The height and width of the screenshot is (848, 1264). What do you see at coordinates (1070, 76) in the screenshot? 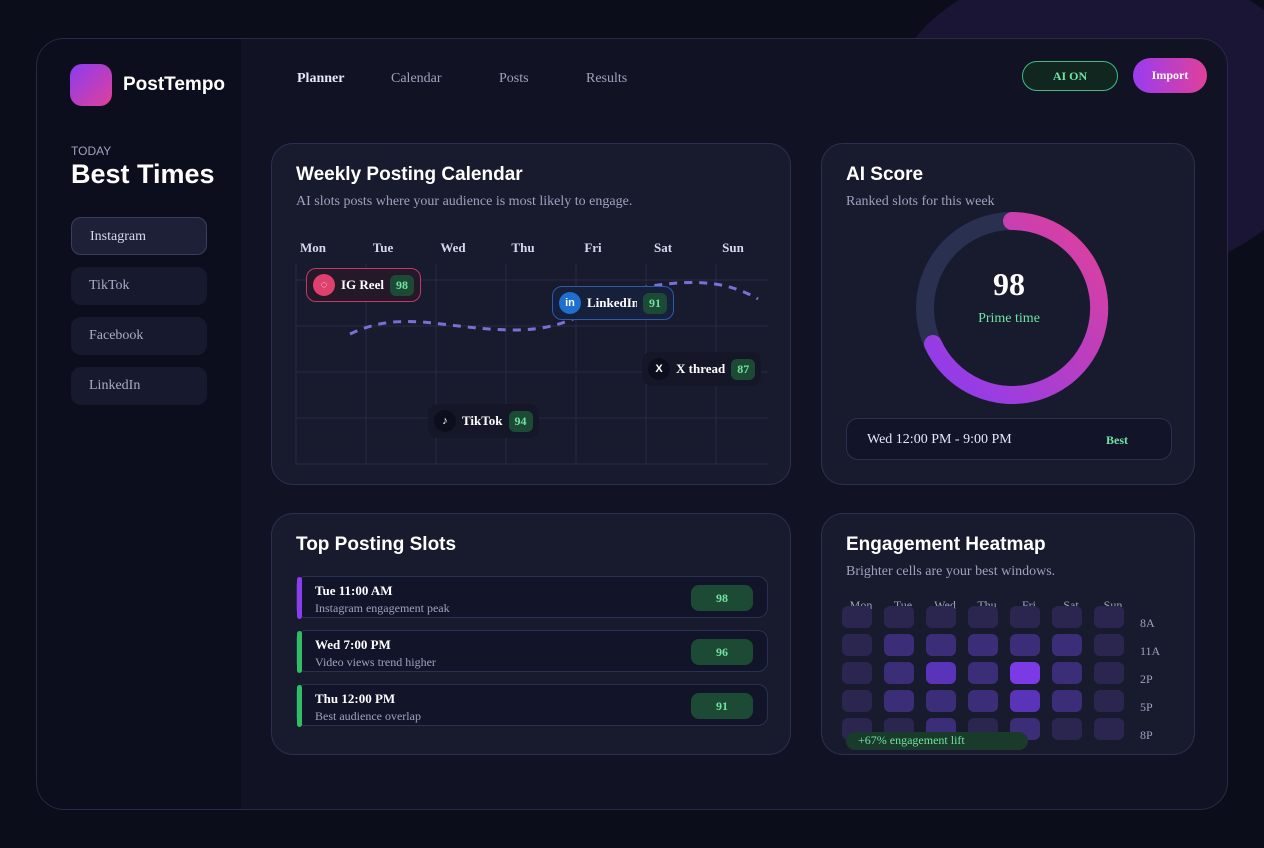
I see `ai-toggle: AI ON` at bounding box center [1070, 76].